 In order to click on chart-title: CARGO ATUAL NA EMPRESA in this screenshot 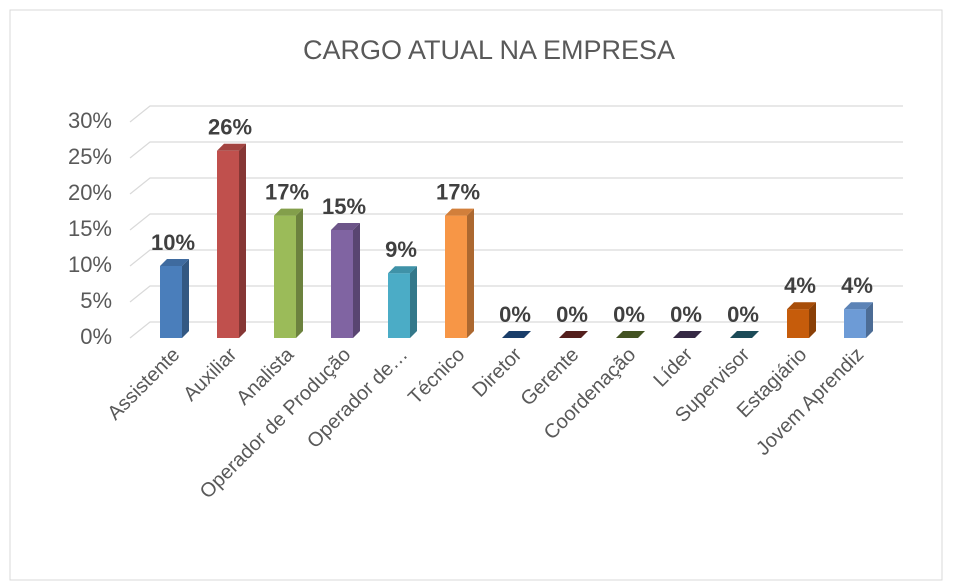, I will do `click(489, 50)`.